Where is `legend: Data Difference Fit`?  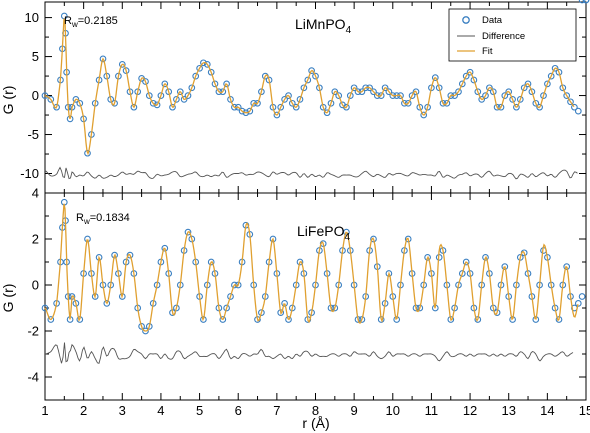
legend: Data Difference Fit is located at coordinates (512, 35).